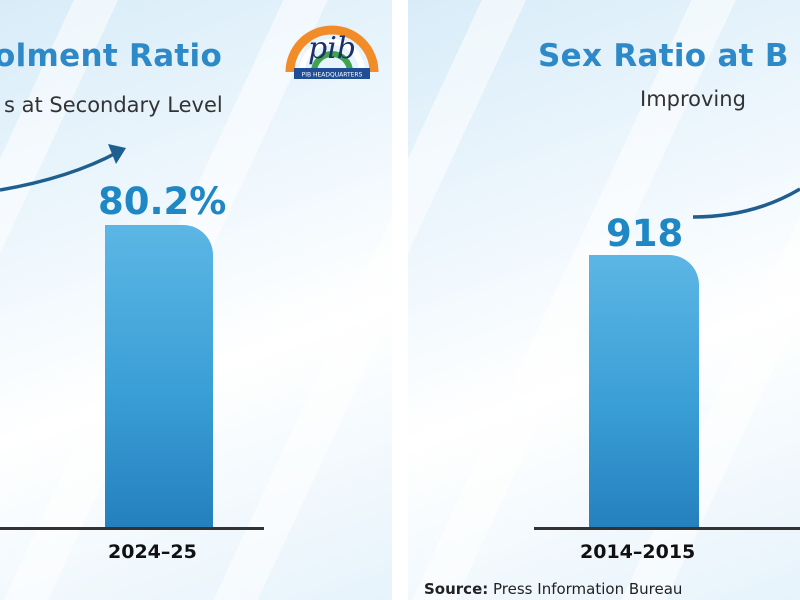 Image resolution: width=800 pixels, height=600 pixels. I want to click on x-tick-label: 2014–2015, so click(638, 552).